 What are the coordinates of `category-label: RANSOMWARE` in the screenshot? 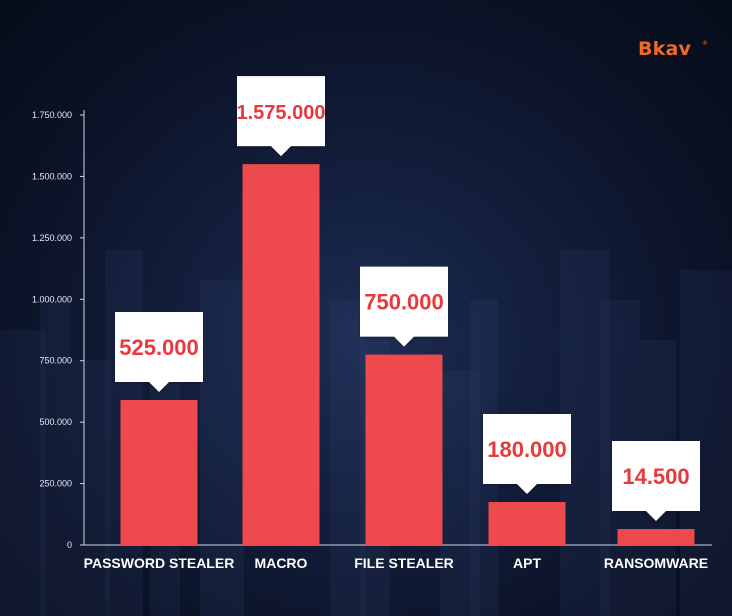 It's located at (656, 563).